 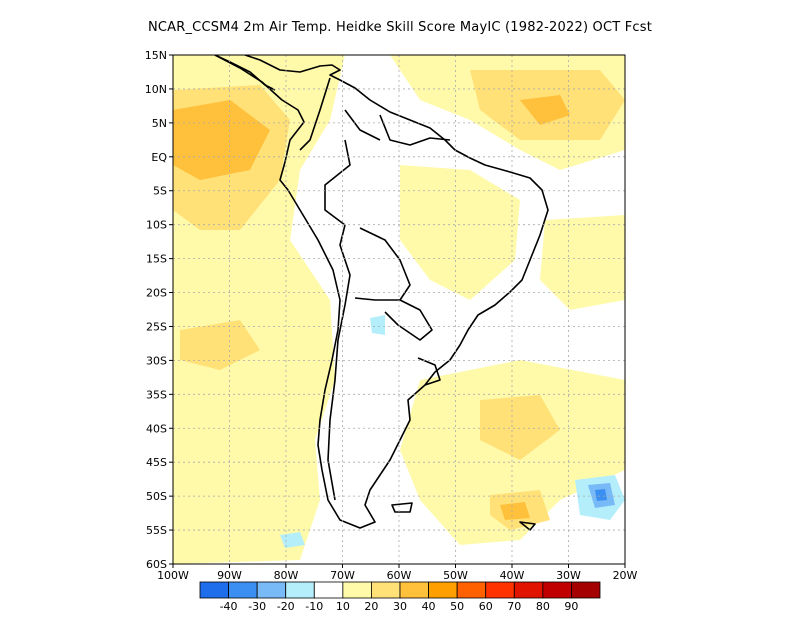 I want to click on border-venezuela, so click(x=362, y=125).